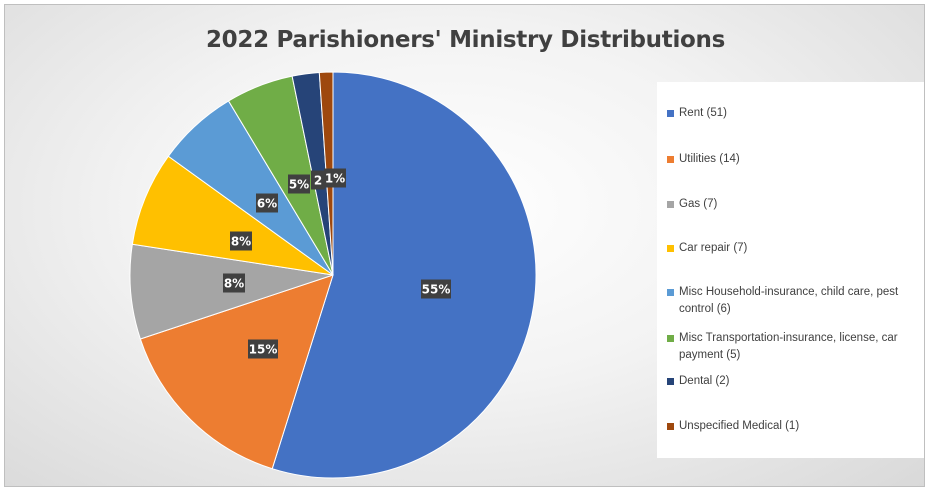 Image resolution: width=931 pixels, height=493 pixels. I want to click on legend-label: Rent (51), so click(703, 113).